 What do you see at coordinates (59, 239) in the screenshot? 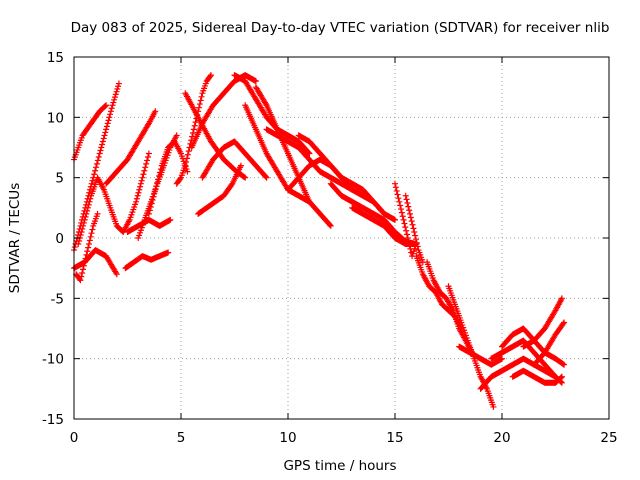
I see `y-tick-label: 0` at bounding box center [59, 239].